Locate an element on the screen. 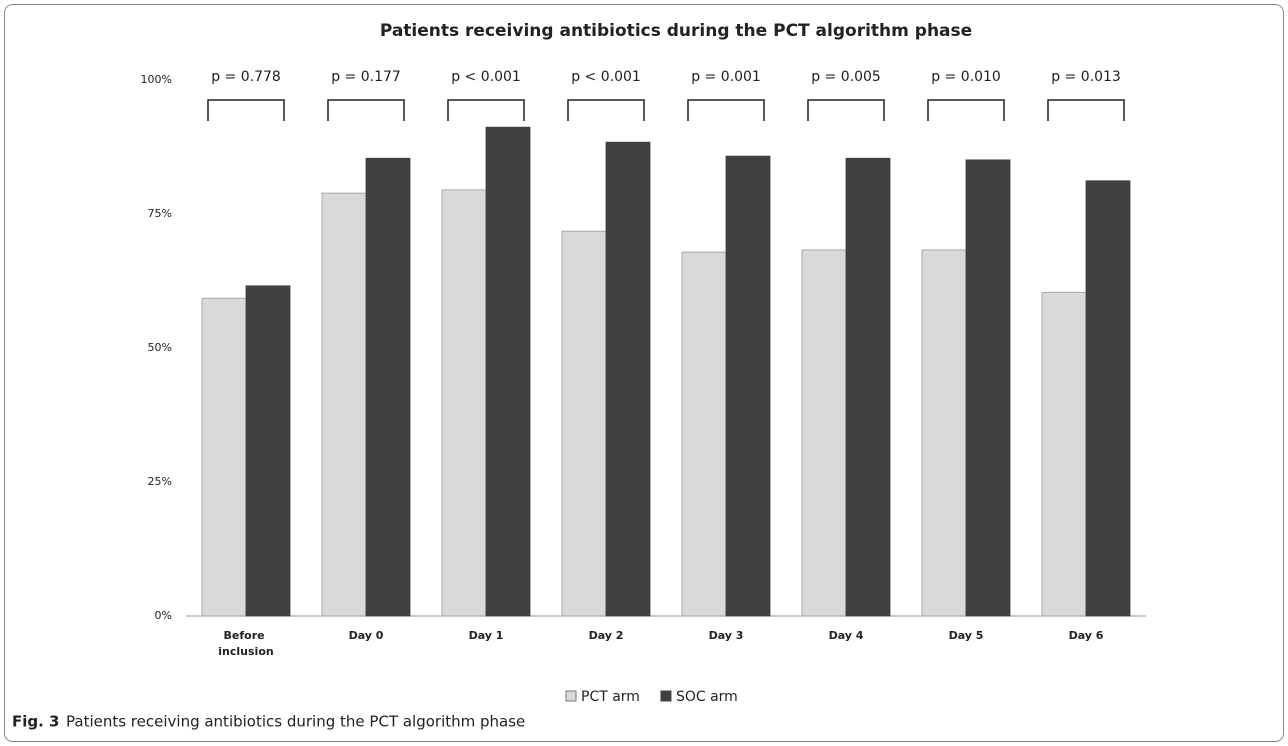 The height and width of the screenshot is (746, 1288). x-tick-label: Day 4 is located at coordinates (846, 635).